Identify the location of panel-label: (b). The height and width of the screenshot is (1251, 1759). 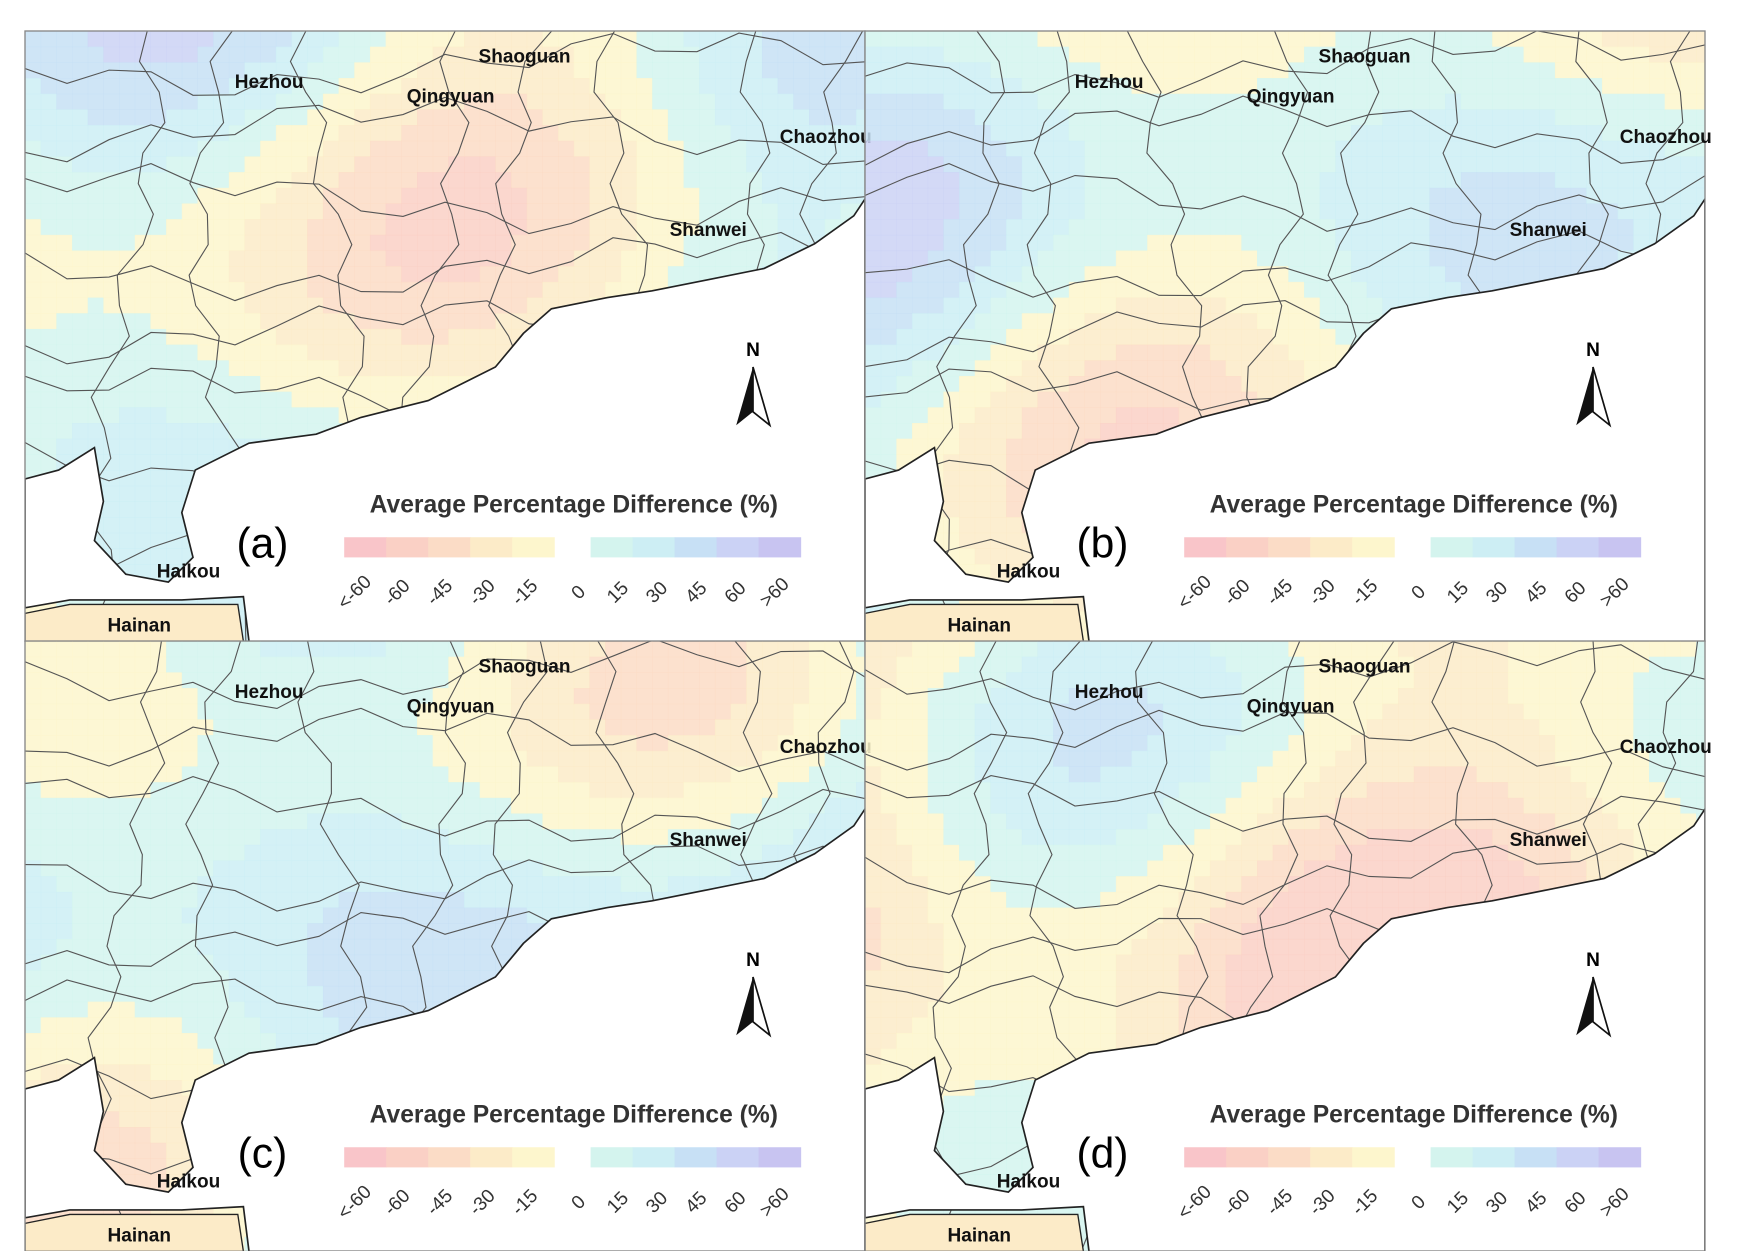
(1102, 543).